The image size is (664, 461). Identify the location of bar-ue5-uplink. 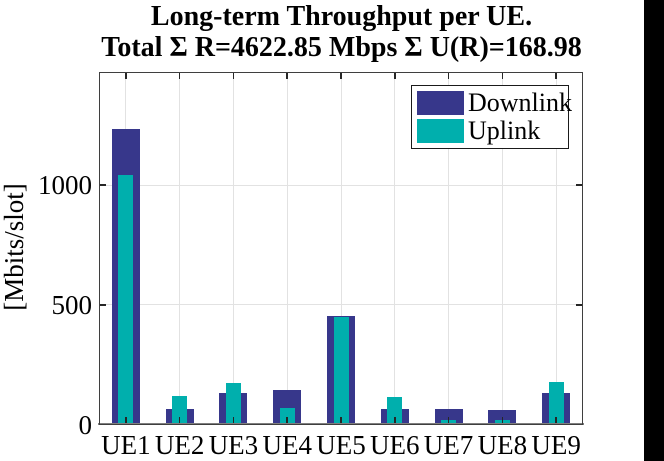
(341, 370).